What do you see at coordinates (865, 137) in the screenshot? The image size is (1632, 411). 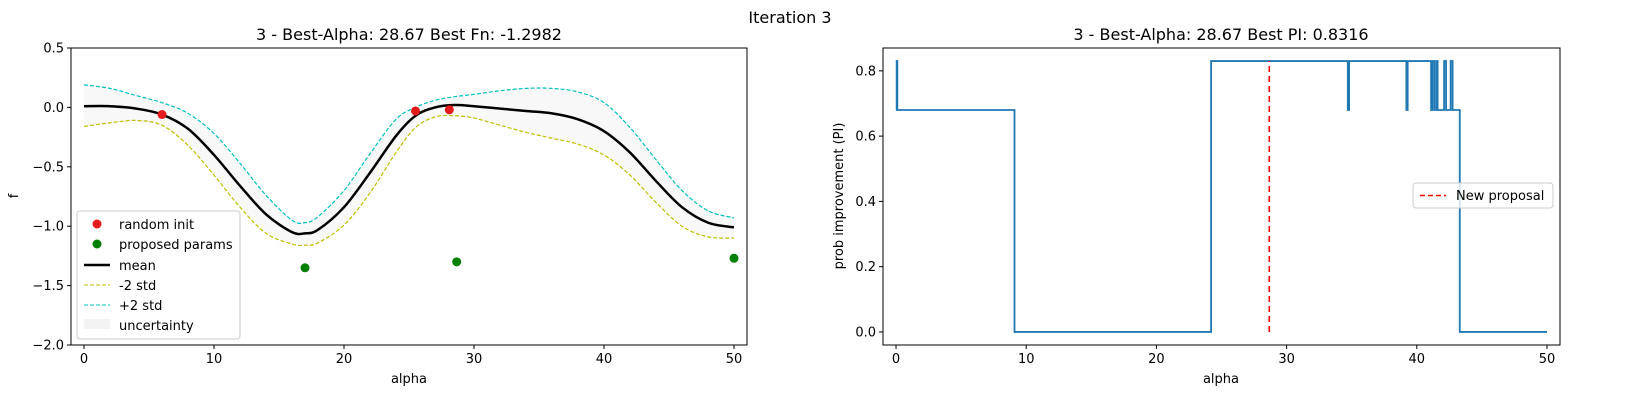 I see `y-tick-label: 0.6` at bounding box center [865, 137].